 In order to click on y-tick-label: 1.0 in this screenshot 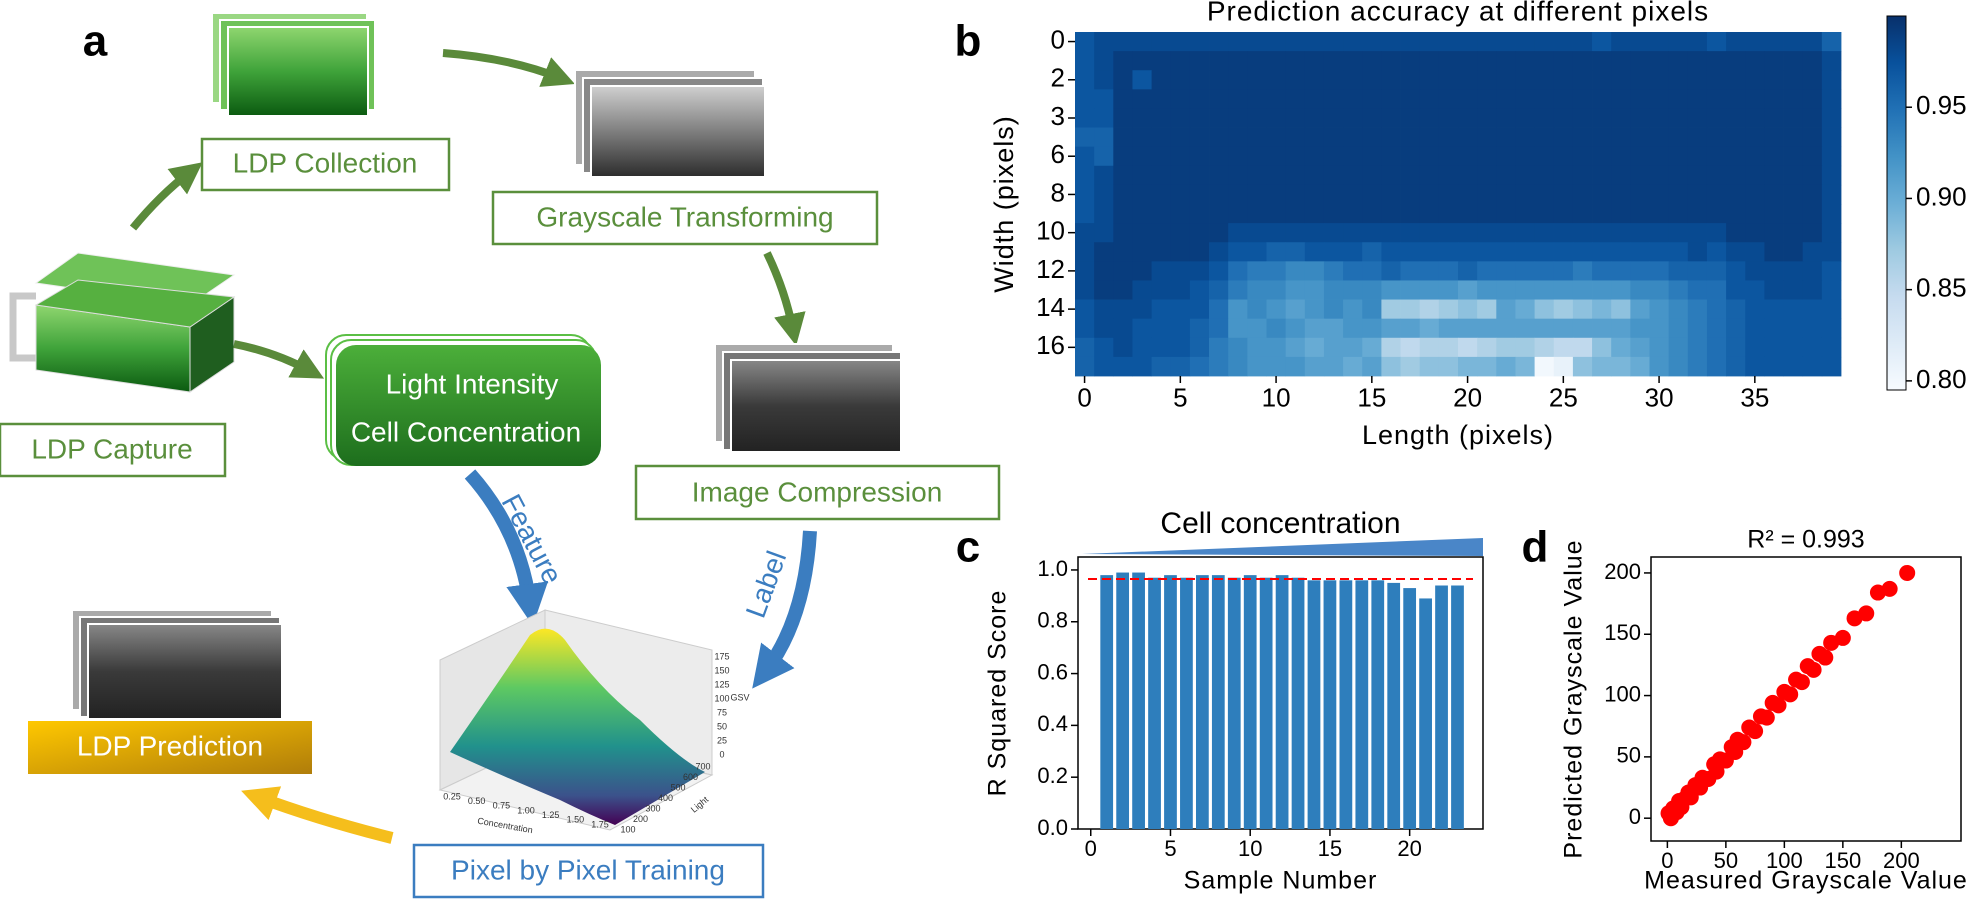, I will do `click(1052, 568)`.